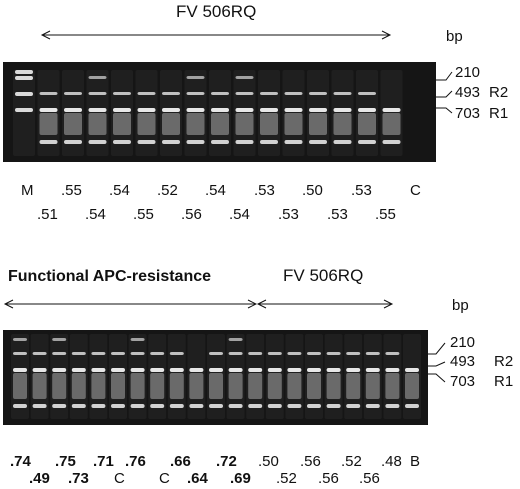  Describe the element at coordinates (110, 276) in the screenshot. I see `bottom-title-left: Functional APC-resistance` at that location.